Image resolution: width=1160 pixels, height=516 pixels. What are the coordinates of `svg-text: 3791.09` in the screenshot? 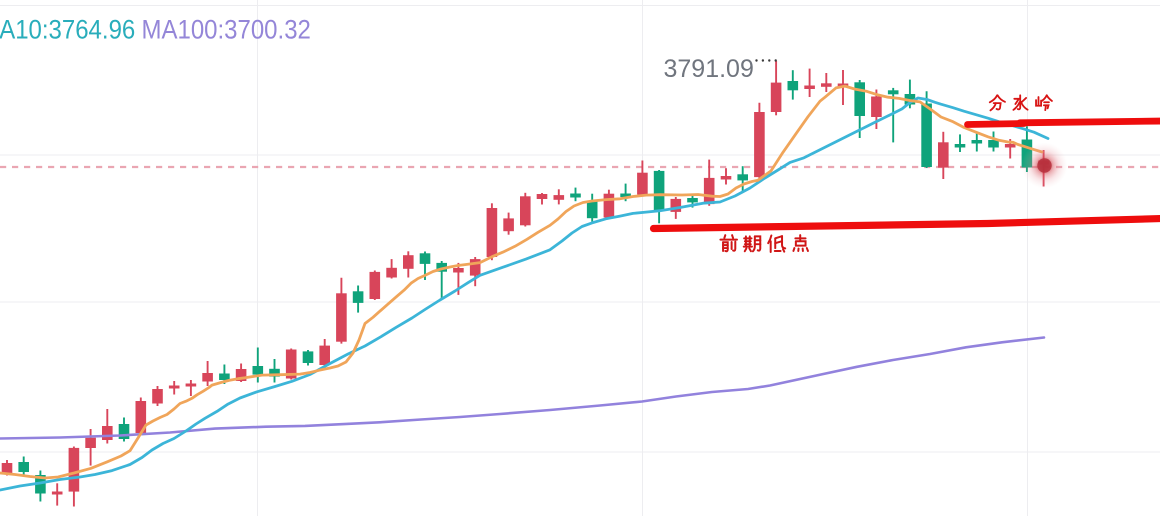 It's located at (709, 69).